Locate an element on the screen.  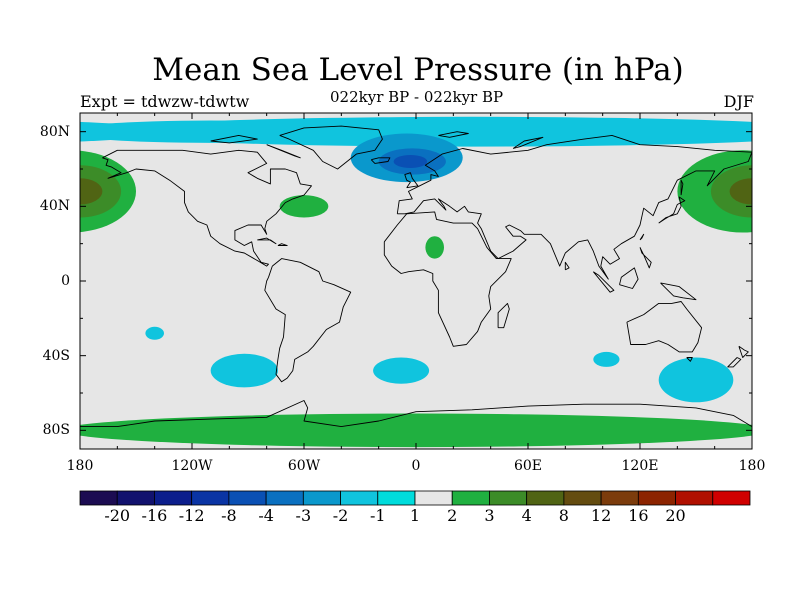
season-label: DJF is located at coordinates (738, 101).